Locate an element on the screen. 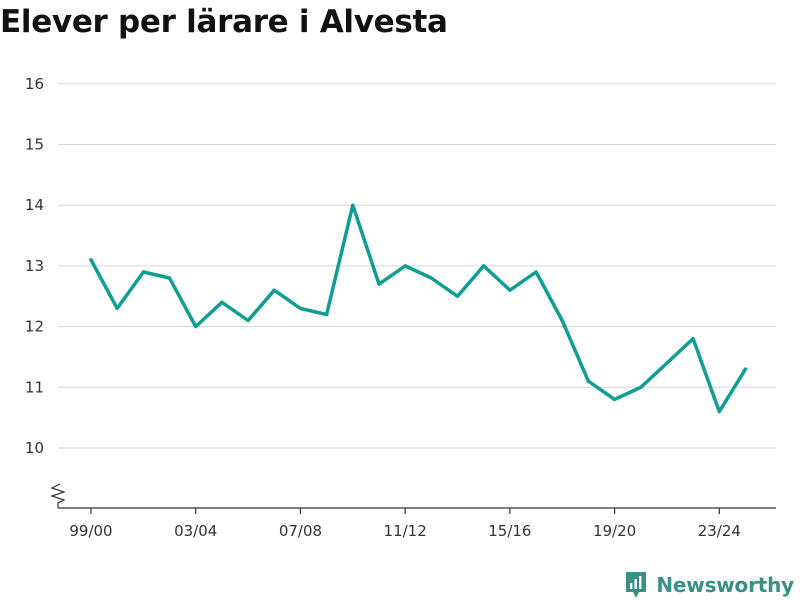 Image resolution: width=800 pixels, height=601 pixels. y-tick-label: 11 is located at coordinates (34, 387).